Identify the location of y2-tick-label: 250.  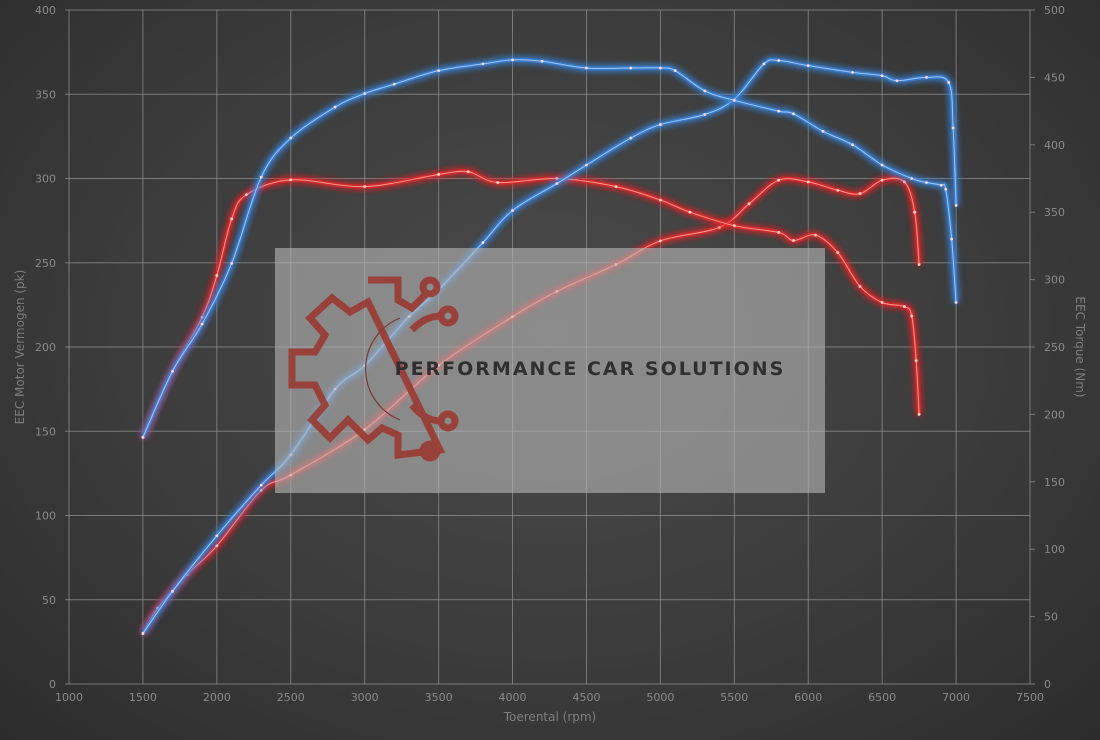
(1054, 347).